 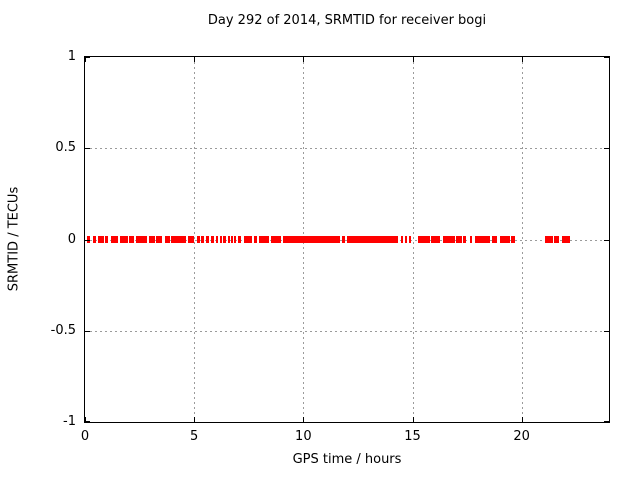 I want to click on y-tick-label: -0.5, so click(x=63, y=330).